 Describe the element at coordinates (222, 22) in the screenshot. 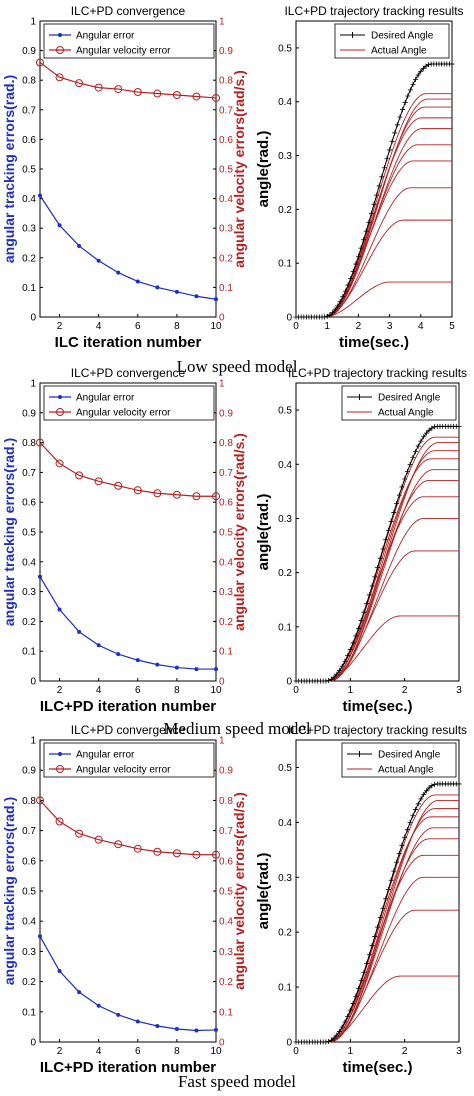

I see `y2-tick-label: 1` at that location.